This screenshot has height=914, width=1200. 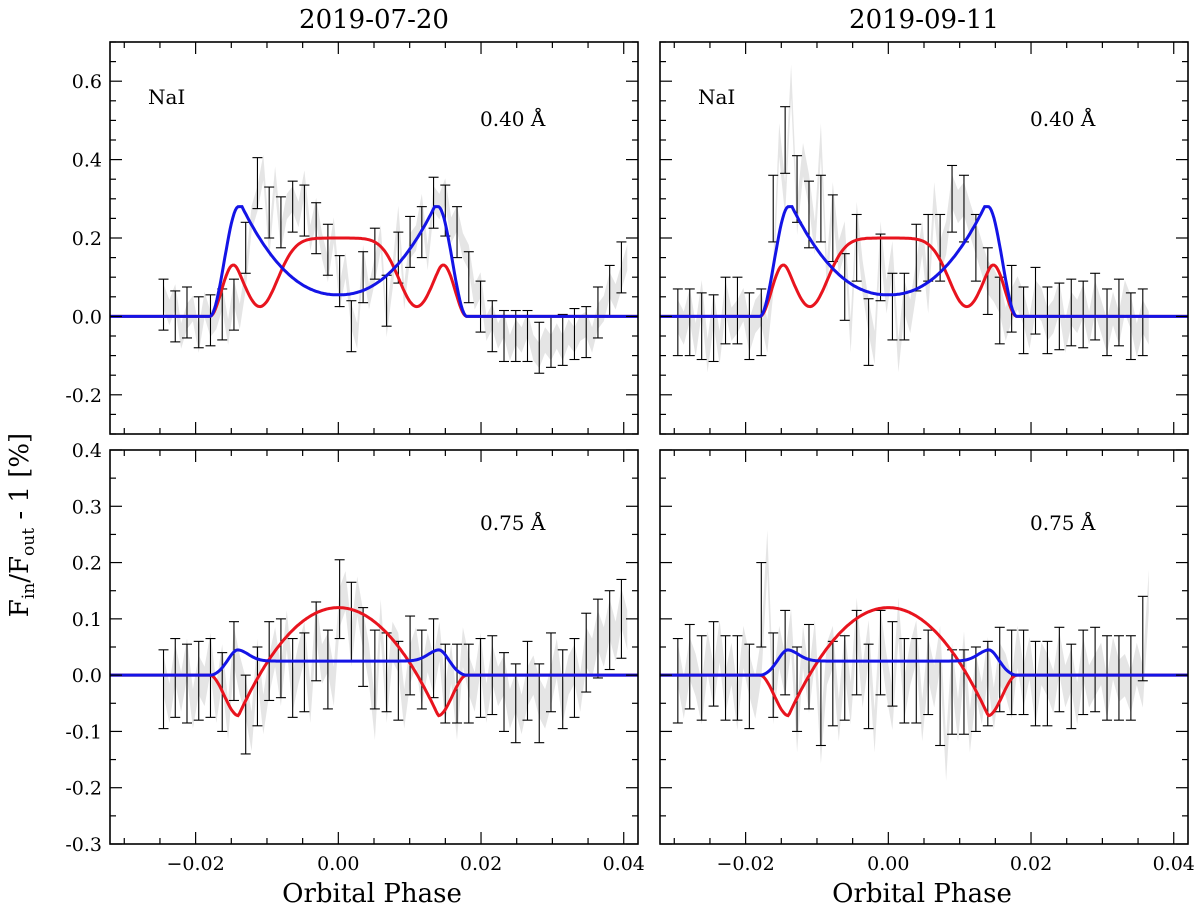 I want to click on bandwidth-label: 0.40 Å, so click(x=1063, y=118).